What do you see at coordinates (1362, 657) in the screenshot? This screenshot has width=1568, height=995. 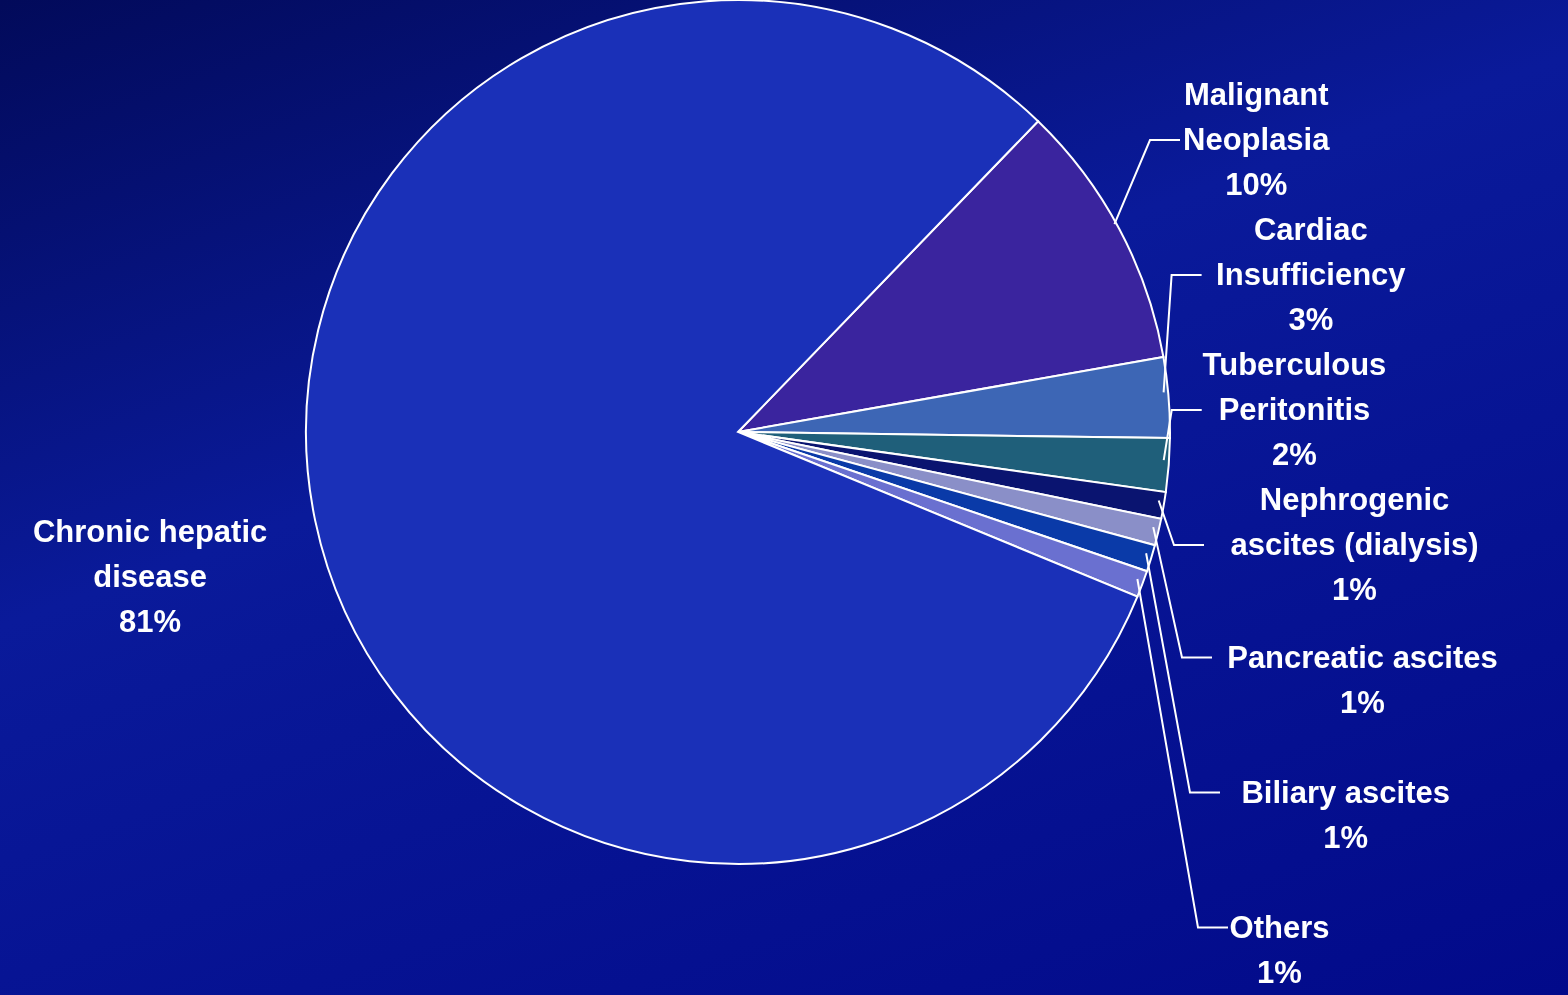 I see `slice-label: Pancreatic ascites` at bounding box center [1362, 657].